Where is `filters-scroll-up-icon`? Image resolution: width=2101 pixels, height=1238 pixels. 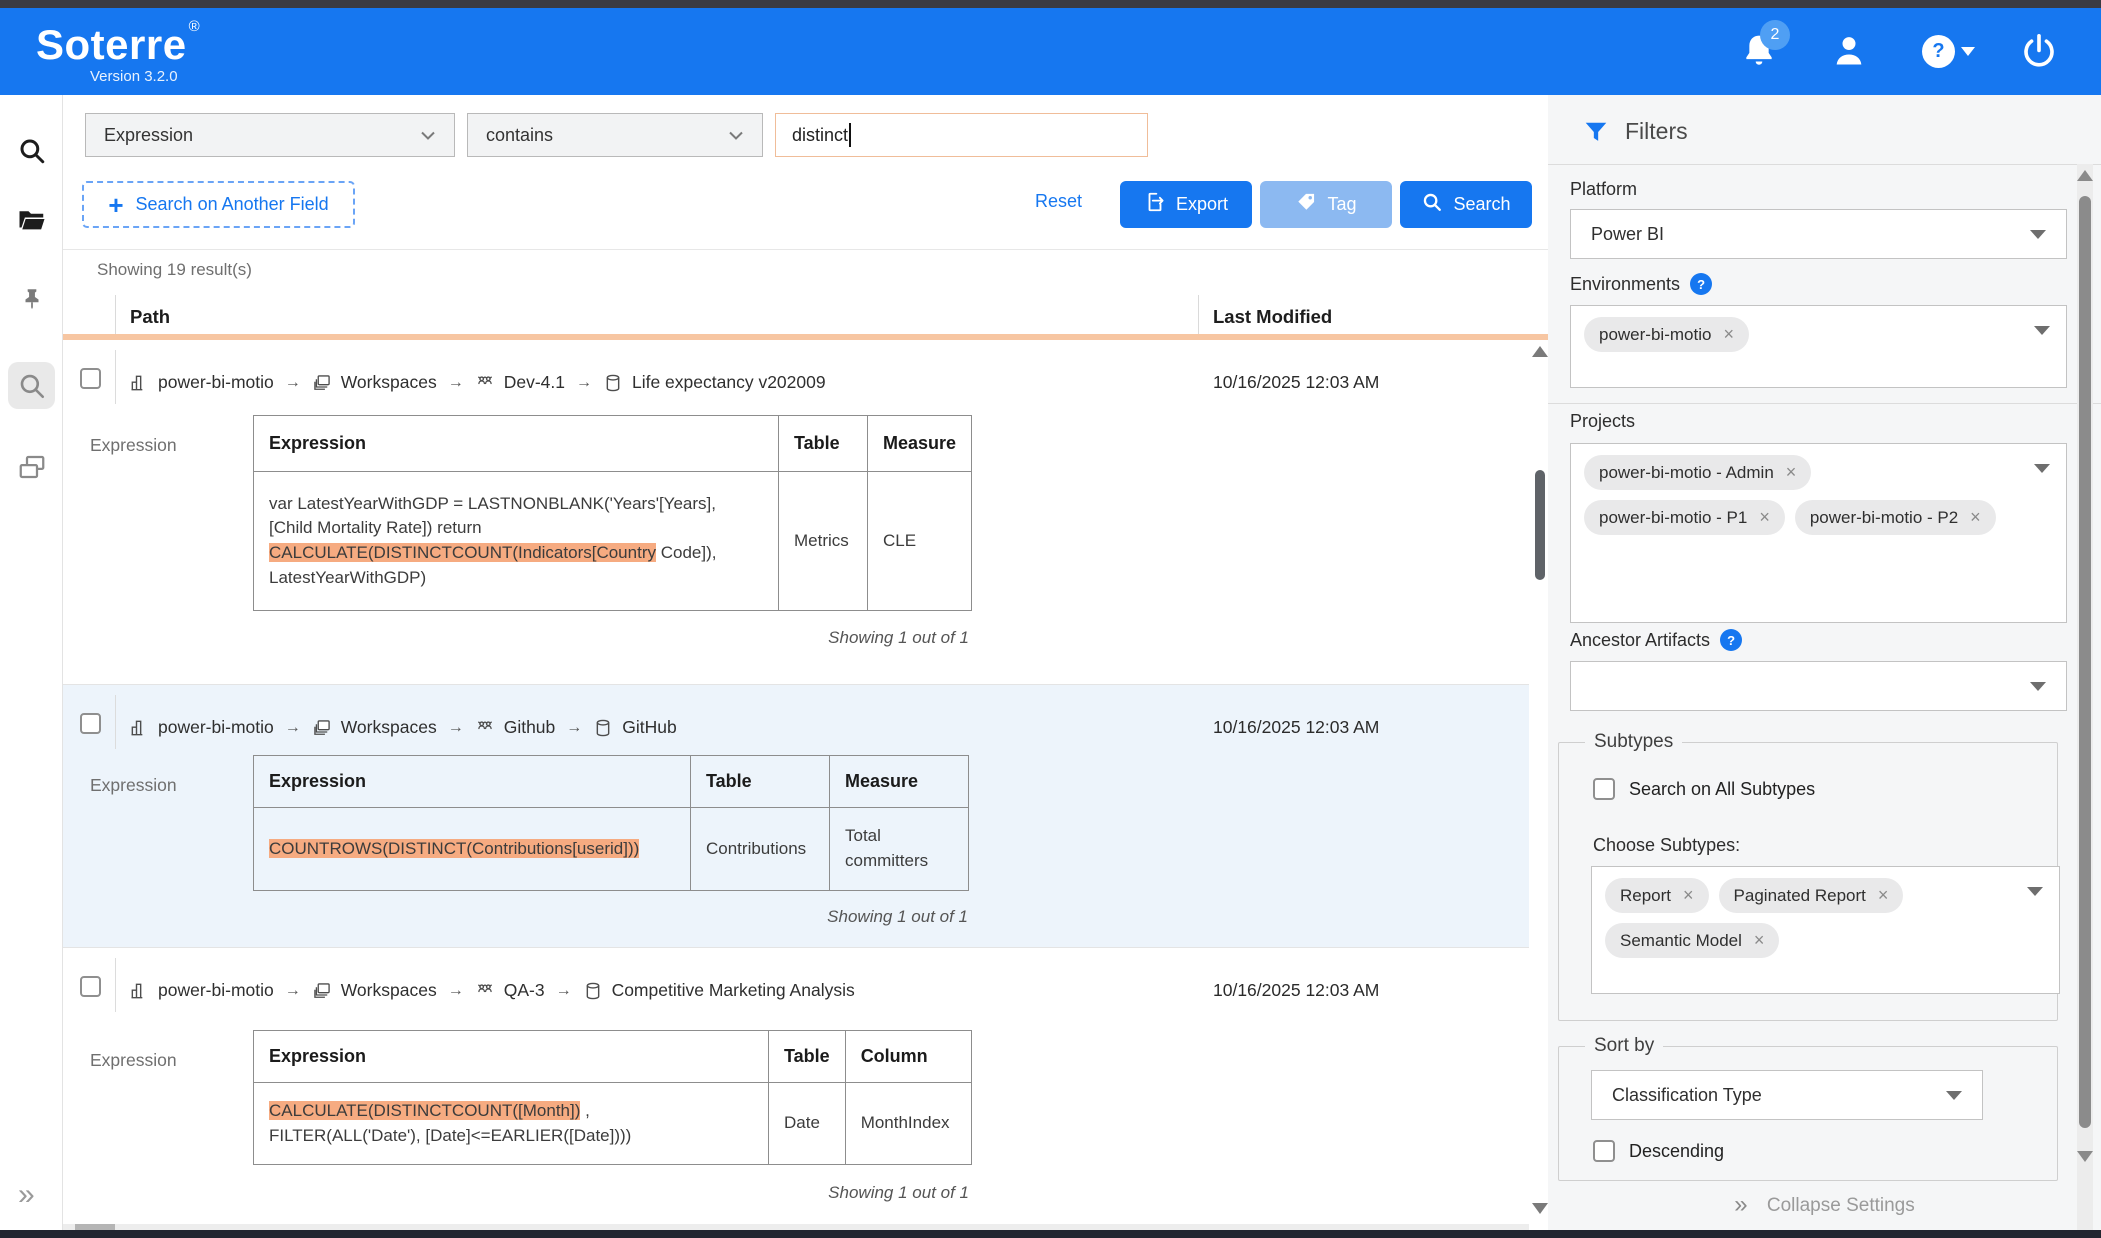
filters-scroll-up-icon is located at coordinates (2085, 175).